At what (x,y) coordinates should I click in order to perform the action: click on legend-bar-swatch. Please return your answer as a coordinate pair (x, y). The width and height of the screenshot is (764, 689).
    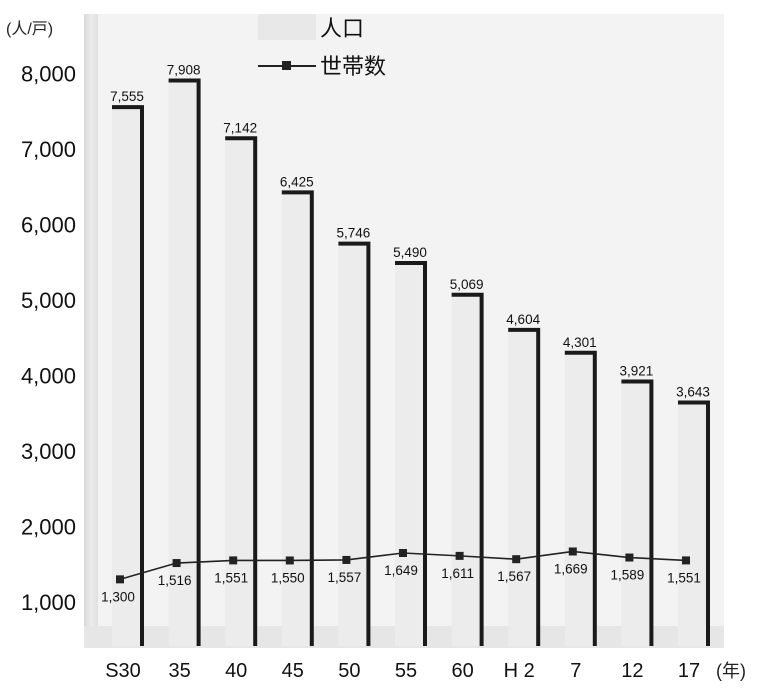
    Looking at the image, I should click on (287, 27).